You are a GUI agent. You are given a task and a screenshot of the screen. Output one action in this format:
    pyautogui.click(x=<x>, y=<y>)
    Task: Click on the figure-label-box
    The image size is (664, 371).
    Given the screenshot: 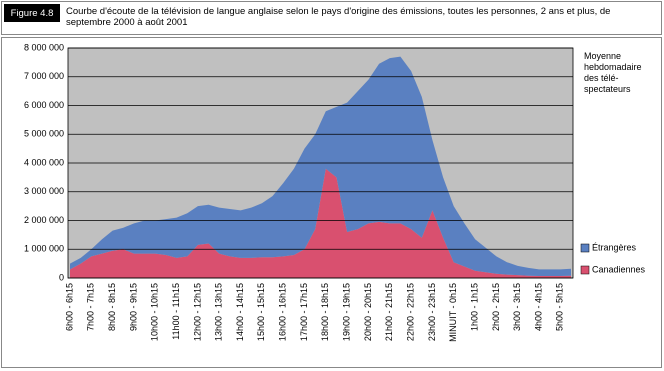 What is the action you would take?
    pyautogui.click(x=32, y=13)
    